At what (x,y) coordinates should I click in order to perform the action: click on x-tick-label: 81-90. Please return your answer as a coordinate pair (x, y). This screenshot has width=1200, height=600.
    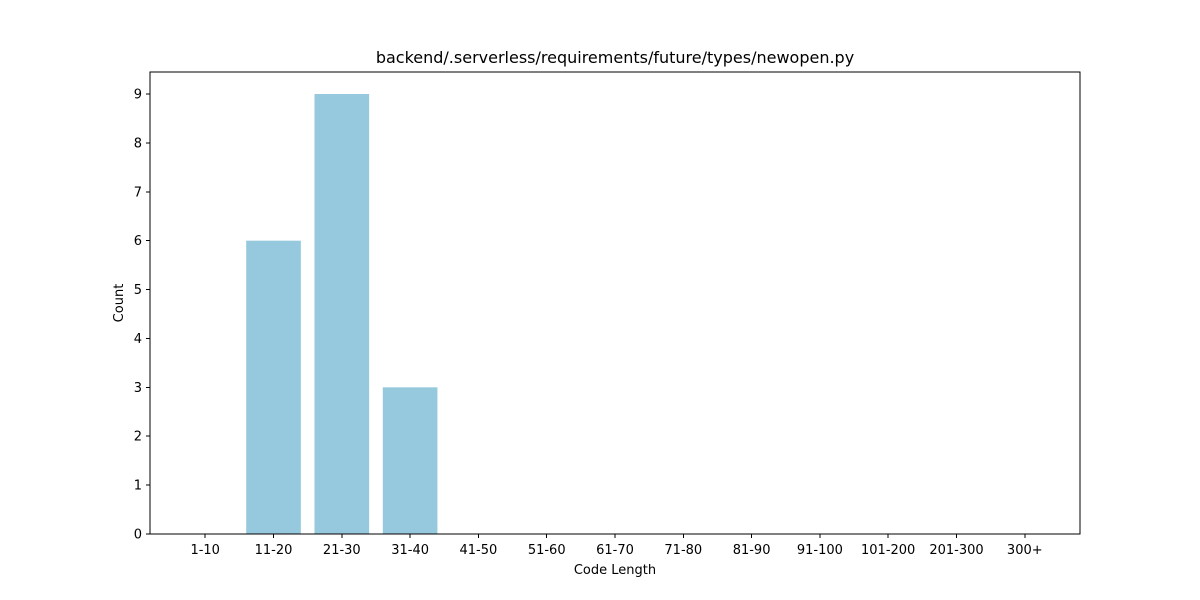
    Looking at the image, I should click on (752, 550).